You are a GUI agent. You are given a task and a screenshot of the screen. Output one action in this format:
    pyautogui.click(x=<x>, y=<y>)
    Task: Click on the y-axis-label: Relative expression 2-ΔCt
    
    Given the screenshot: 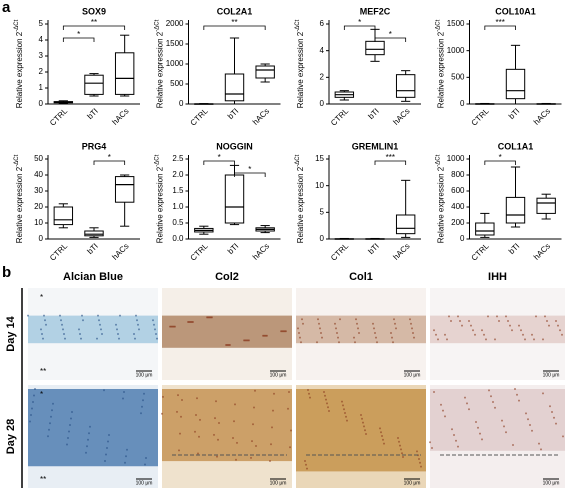 What is the action you would take?
    pyautogui.click(x=440, y=63)
    